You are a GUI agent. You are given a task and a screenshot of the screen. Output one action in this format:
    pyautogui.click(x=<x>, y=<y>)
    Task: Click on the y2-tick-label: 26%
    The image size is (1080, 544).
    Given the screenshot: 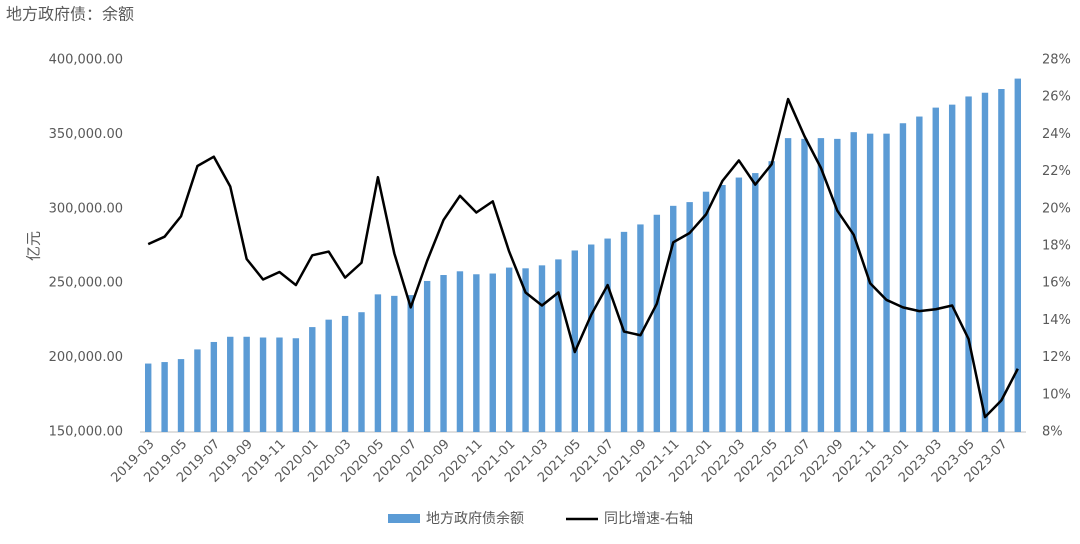 What is the action you would take?
    pyautogui.click(x=1056, y=97)
    